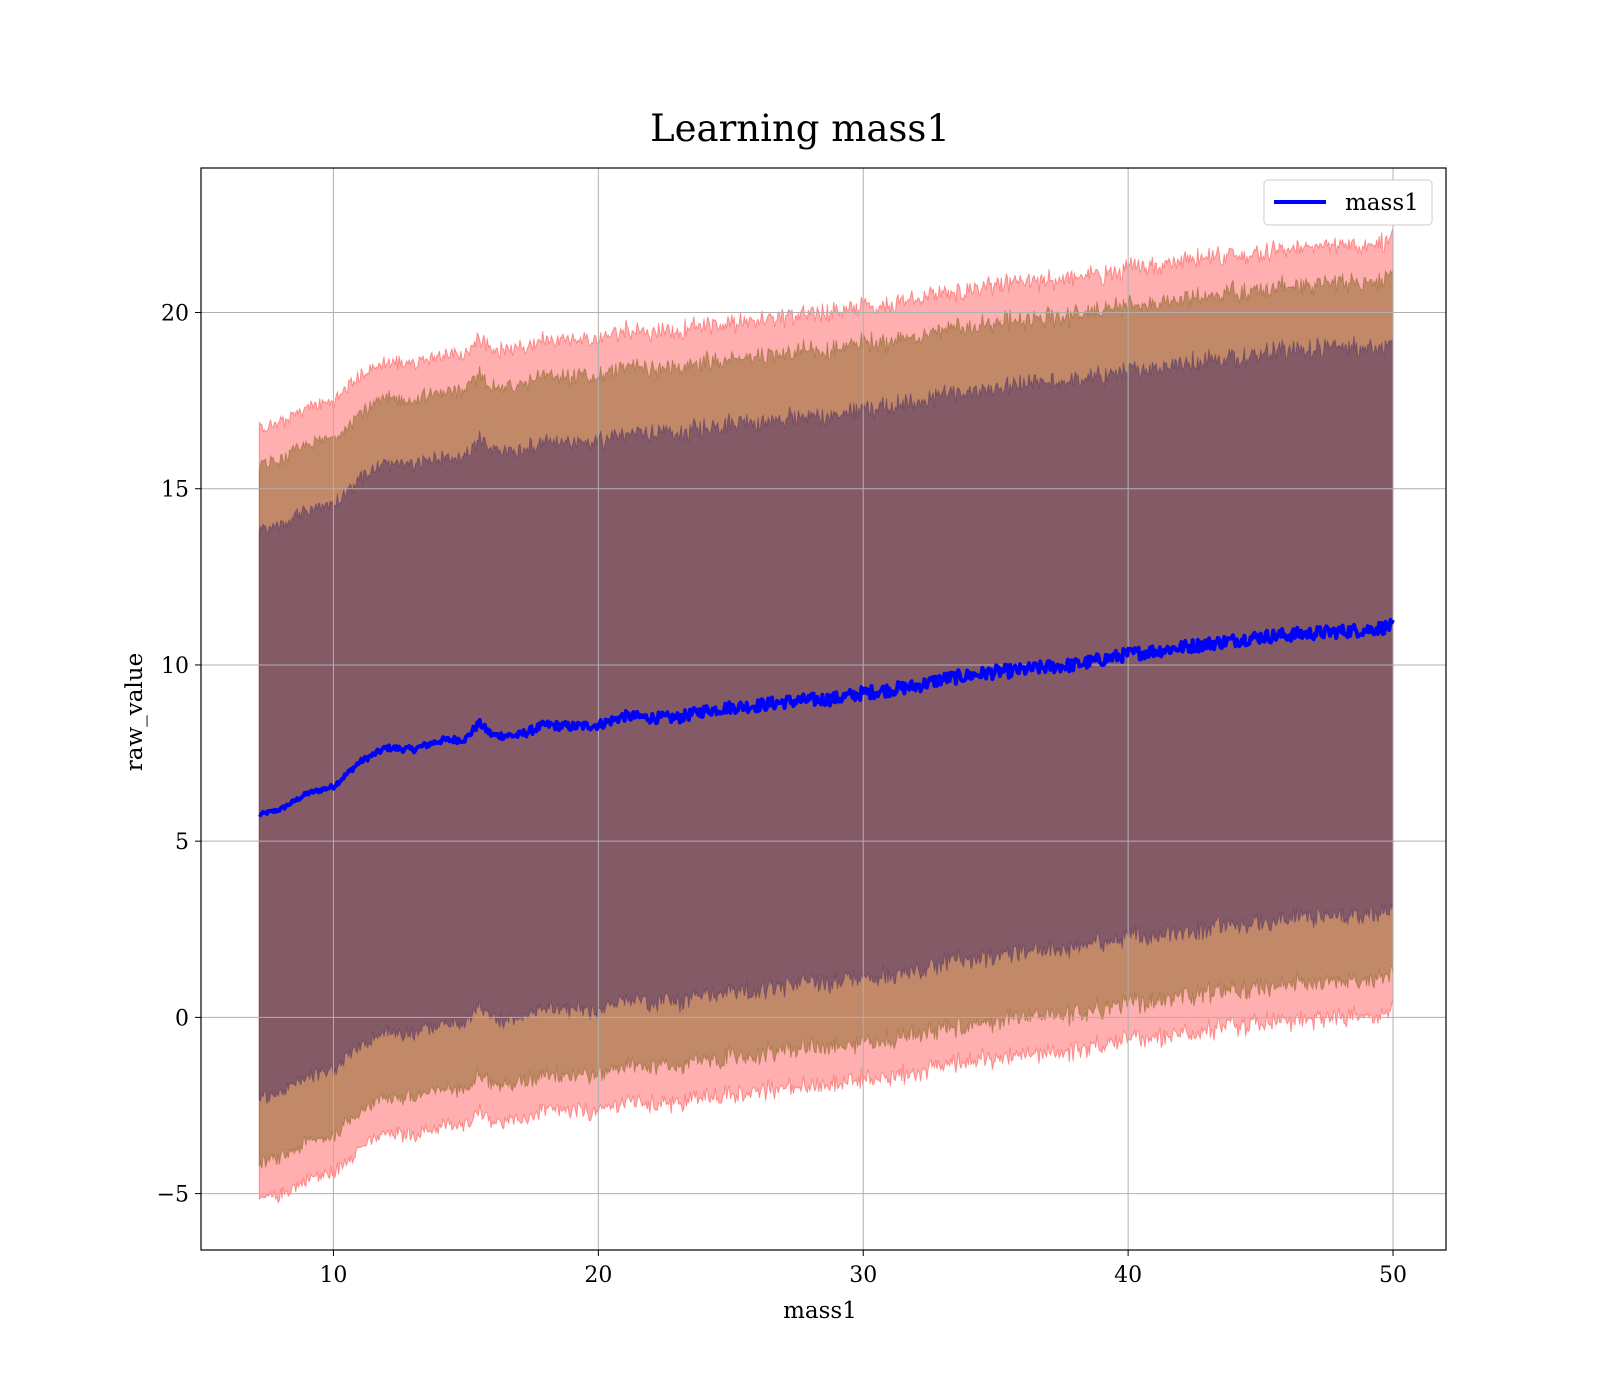  I want to click on x-tick-label: 50, so click(1393, 1275).